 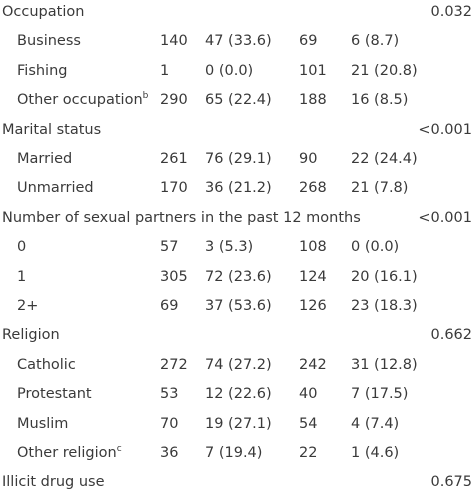 I want to click on p-value: 0.032, so click(x=451, y=12).